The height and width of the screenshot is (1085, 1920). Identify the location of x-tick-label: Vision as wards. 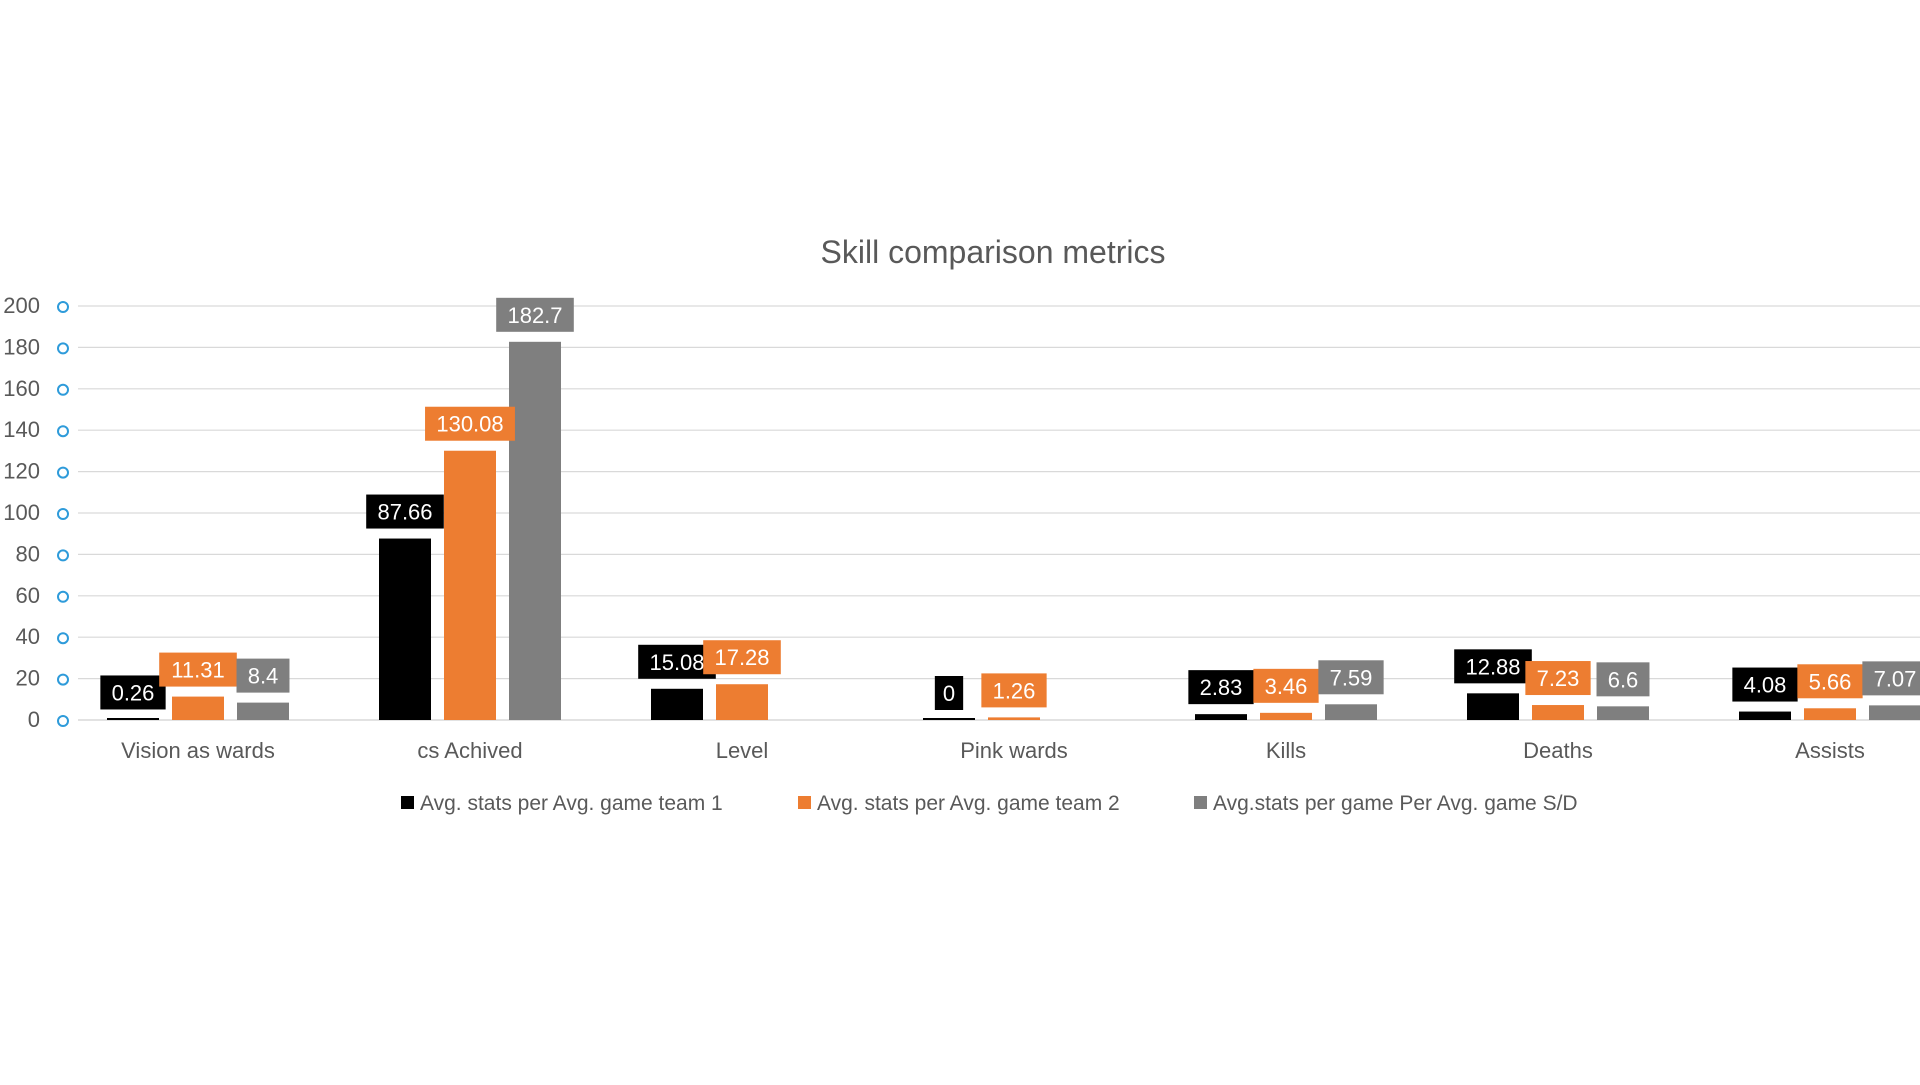
(198, 750).